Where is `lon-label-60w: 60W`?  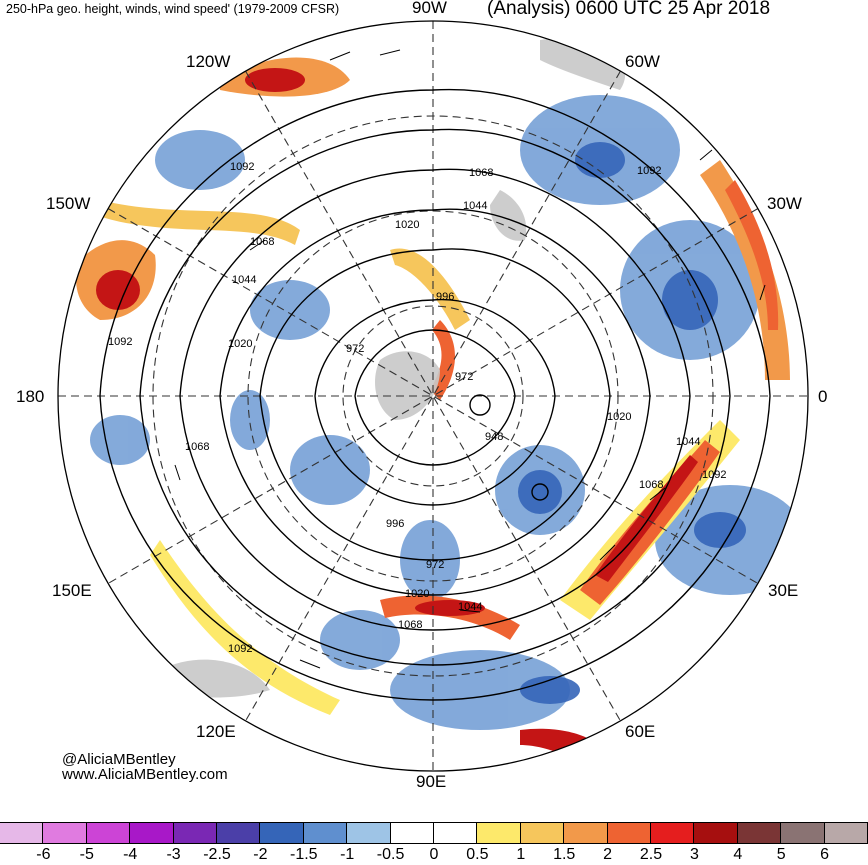
lon-label-60w: 60W is located at coordinates (642, 61).